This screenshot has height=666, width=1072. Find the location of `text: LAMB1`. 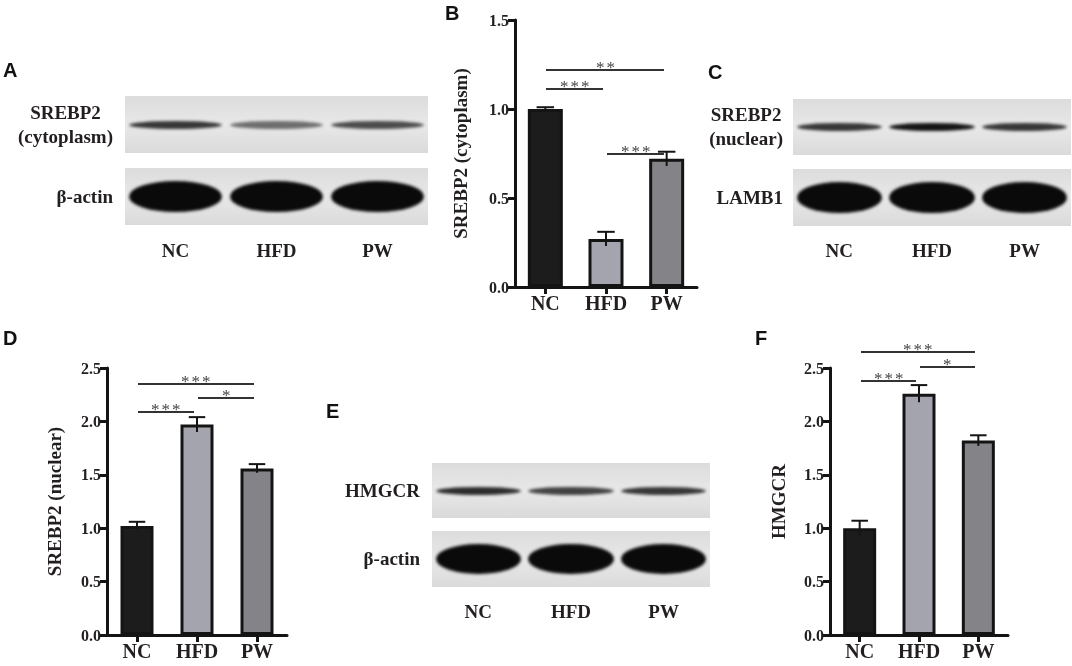

text: LAMB1 is located at coordinates (749, 197).